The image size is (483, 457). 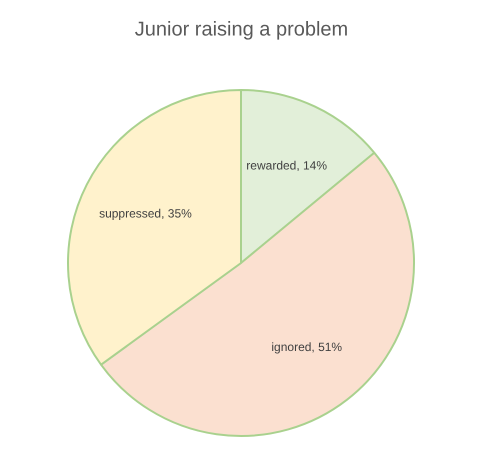 What do you see at coordinates (287, 165) in the screenshot?
I see `slice-label: rewarded, 14%` at bounding box center [287, 165].